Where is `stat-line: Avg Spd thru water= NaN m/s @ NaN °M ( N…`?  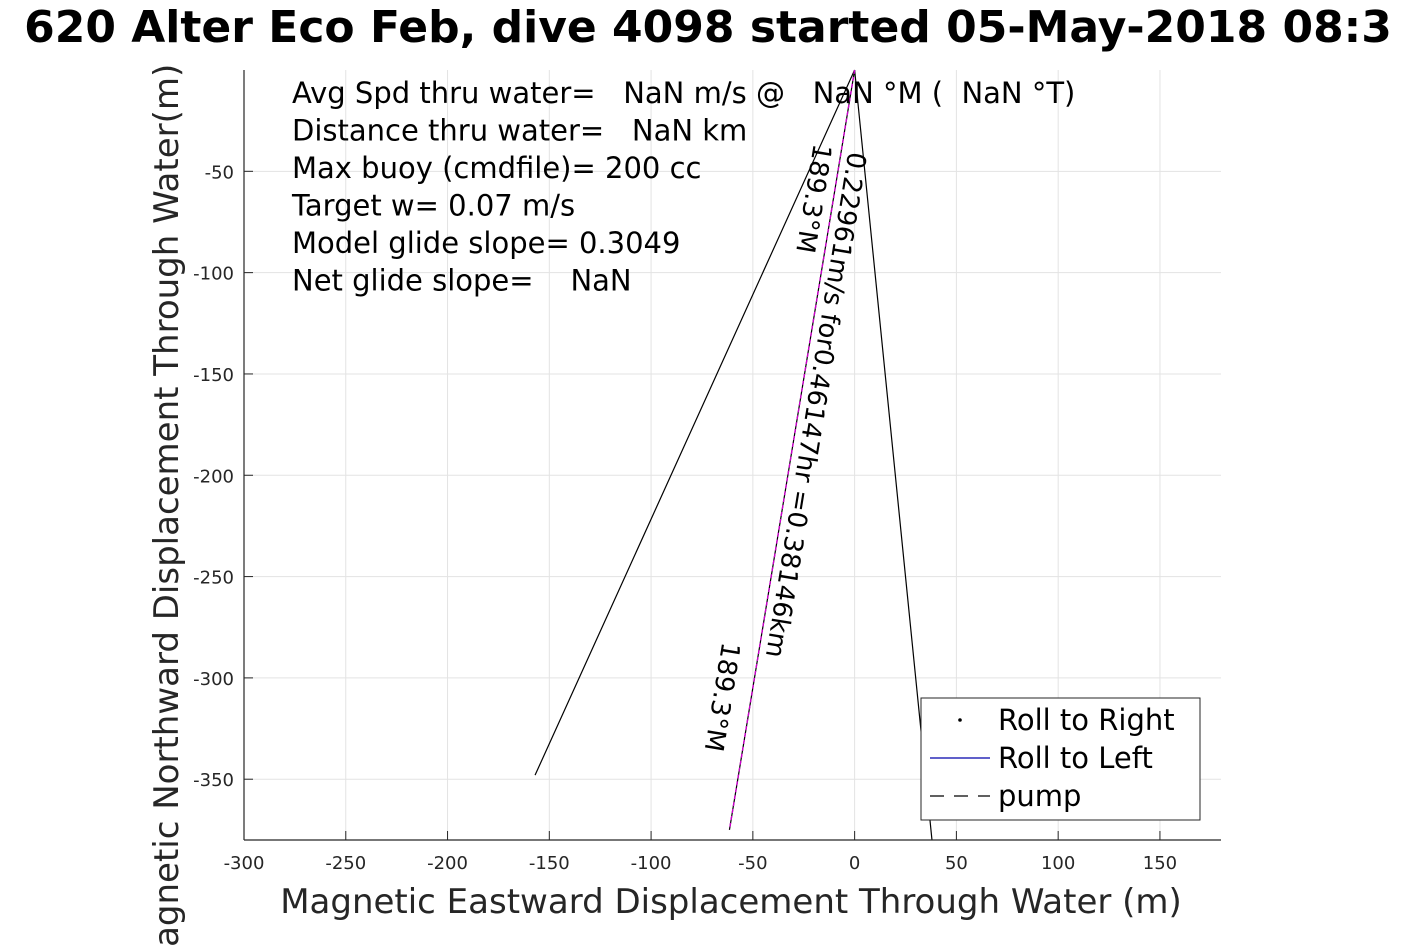
stat-line: Avg Spd thru water= NaN m/s @ NaN °M ( N… is located at coordinates (683, 93).